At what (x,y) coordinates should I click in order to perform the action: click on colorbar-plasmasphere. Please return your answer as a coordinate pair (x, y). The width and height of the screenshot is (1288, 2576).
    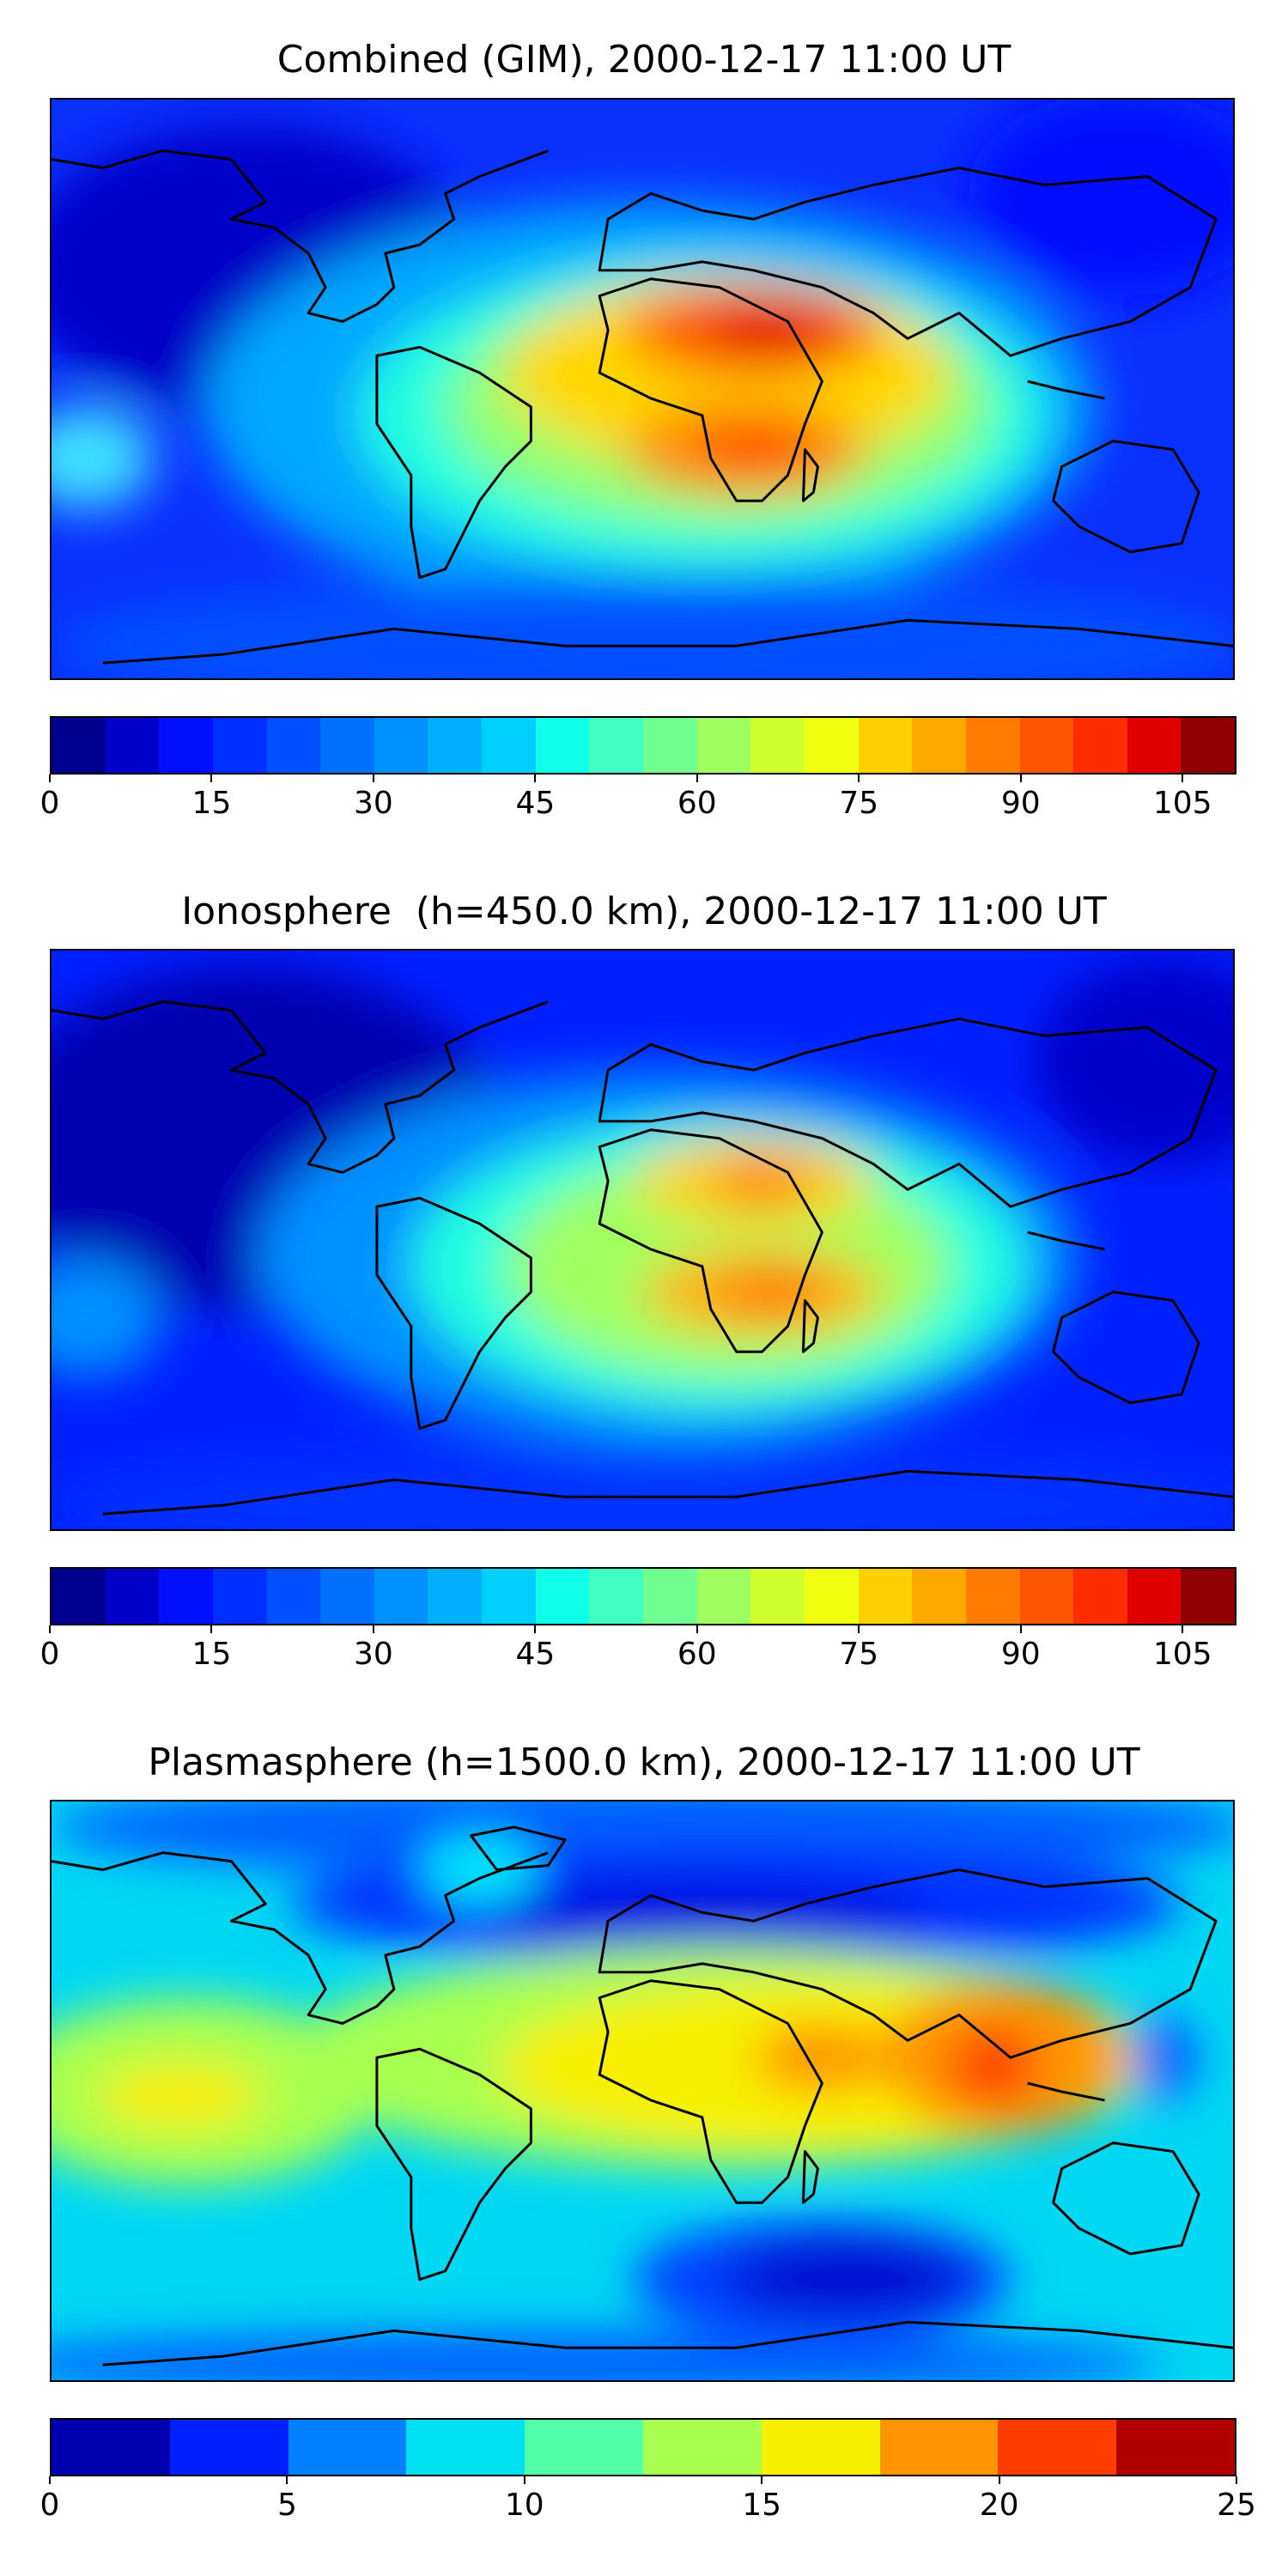
    Looking at the image, I should click on (643, 2447).